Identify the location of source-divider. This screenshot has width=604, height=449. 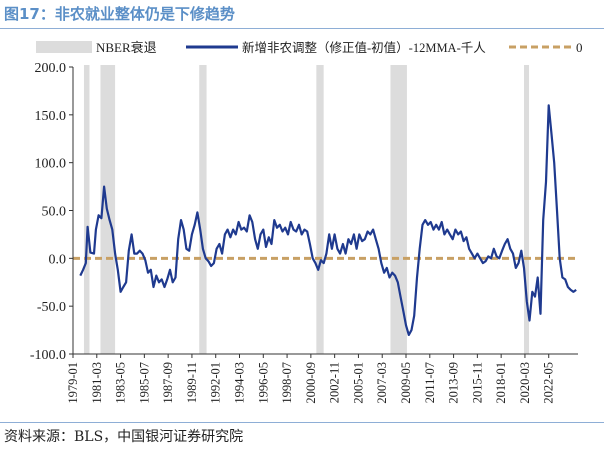
(302, 422).